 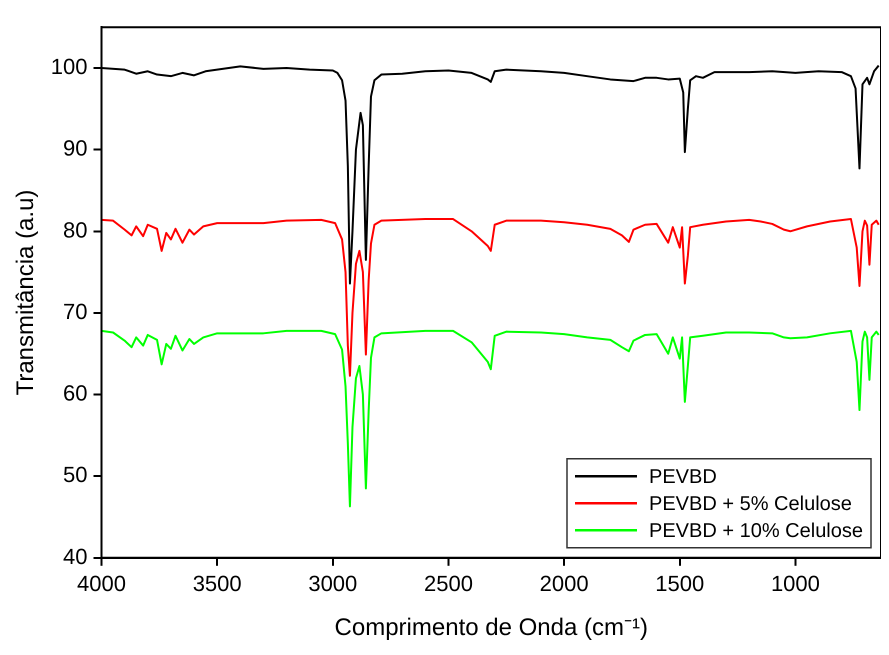 I want to click on legend-label: PEVBD + 10% Celulose, so click(x=756, y=531).